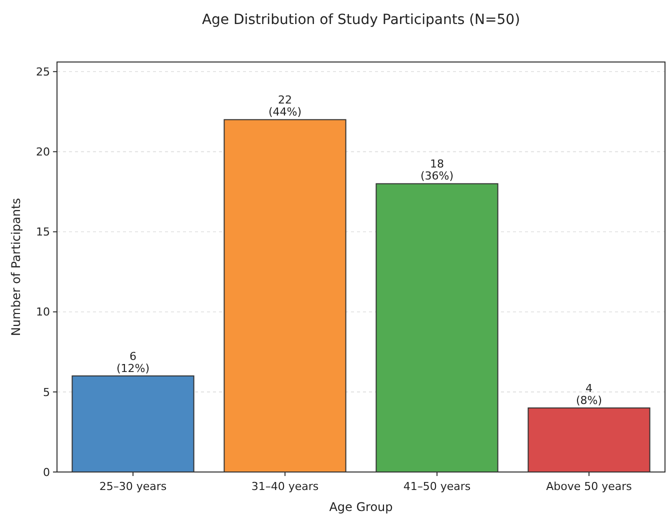  I want to click on x-tick-label: Above 50 years, so click(589, 486).